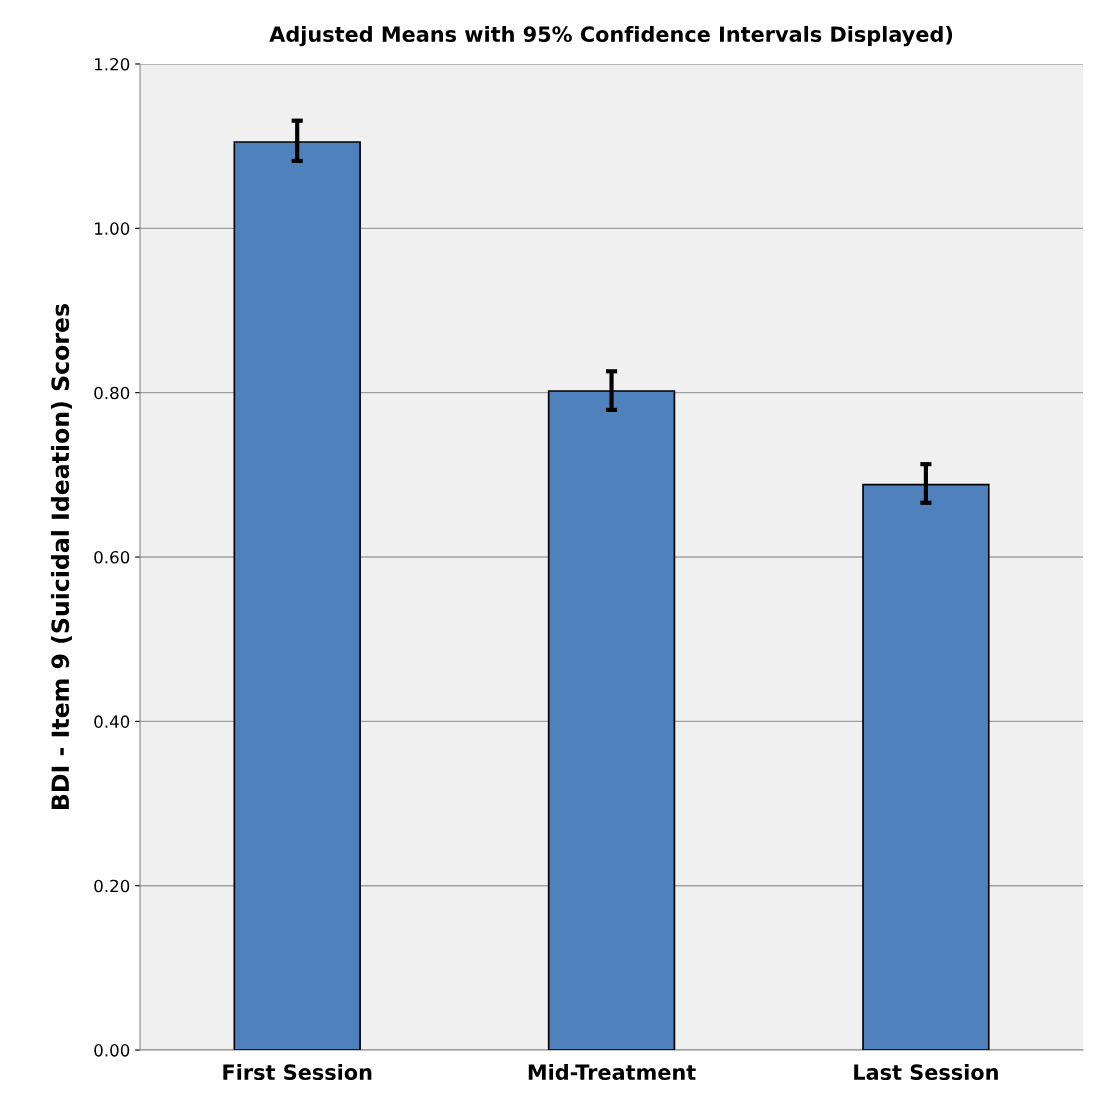 The width and height of the screenshot is (1094, 1103). What do you see at coordinates (112, 886) in the screenshot?
I see `y-tick-label: 0.20` at bounding box center [112, 886].